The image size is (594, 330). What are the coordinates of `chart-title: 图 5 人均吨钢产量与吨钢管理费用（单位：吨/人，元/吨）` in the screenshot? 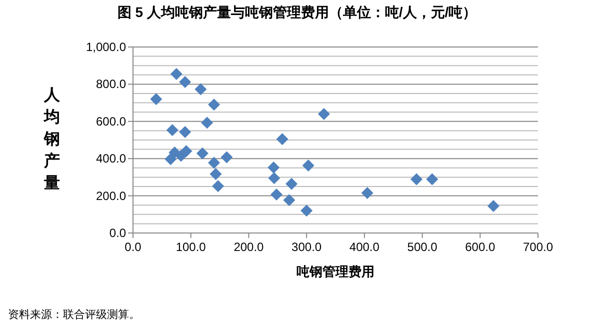 It's located at (297, 12).